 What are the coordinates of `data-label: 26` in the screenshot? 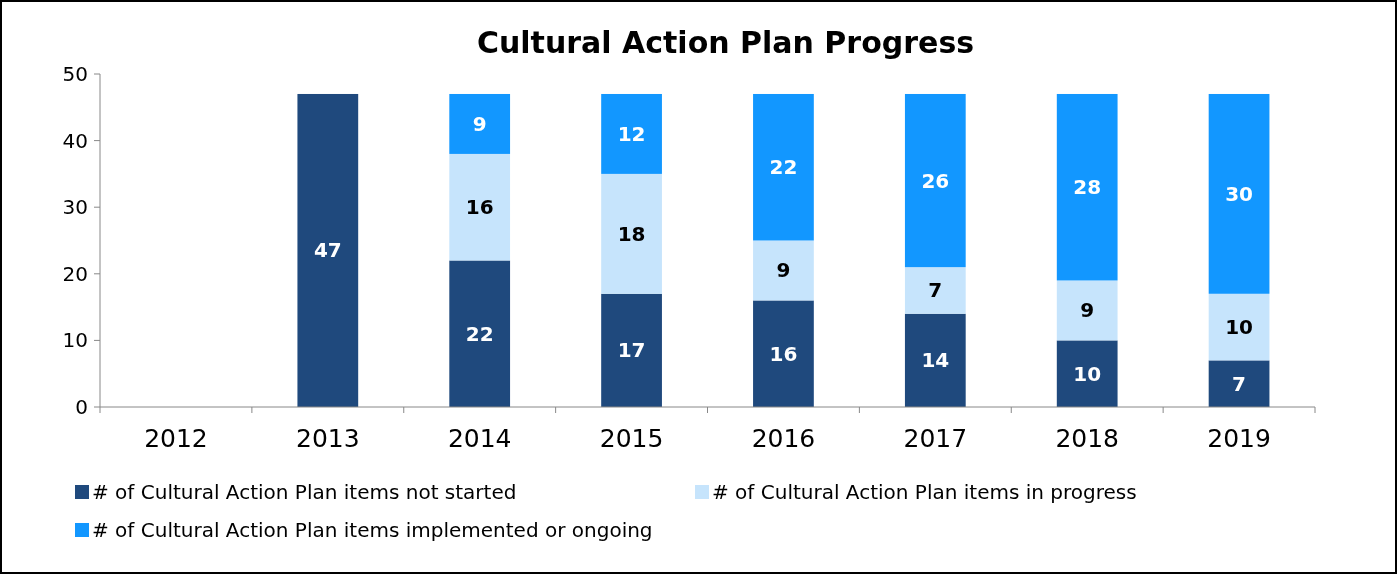 It's located at (935, 180).